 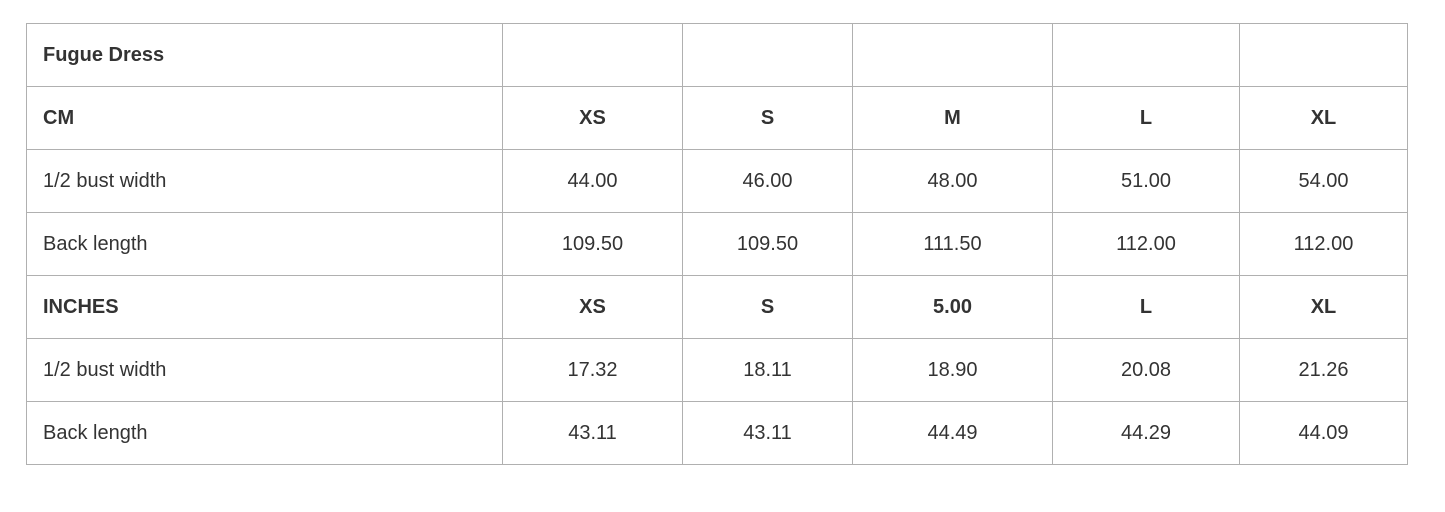 I want to click on table-cell: 17.32, so click(x=592, y=370).